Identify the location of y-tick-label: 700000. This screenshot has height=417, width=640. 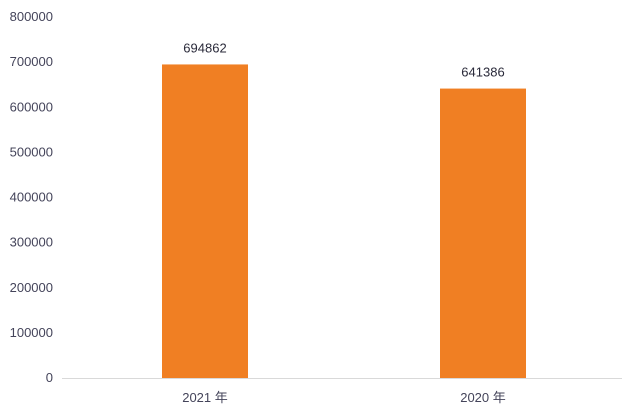
(31, 61).